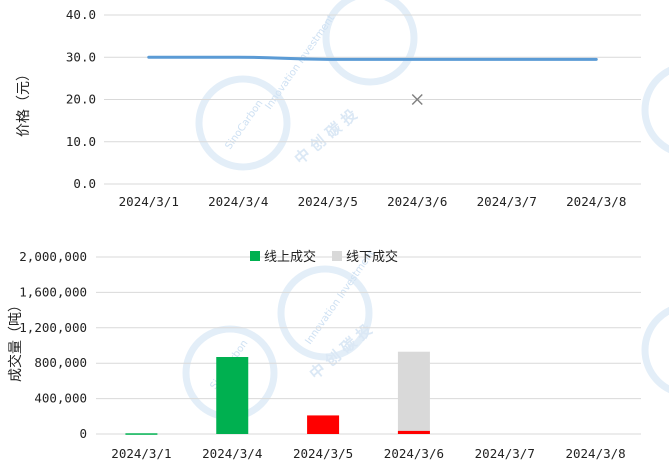 The height and width of the screenshot is (472, 669). What do you see at coordinates (81, 56) in the screenshot?
I see `y-tick-label: 30.0` at bounding box center [81, 56].